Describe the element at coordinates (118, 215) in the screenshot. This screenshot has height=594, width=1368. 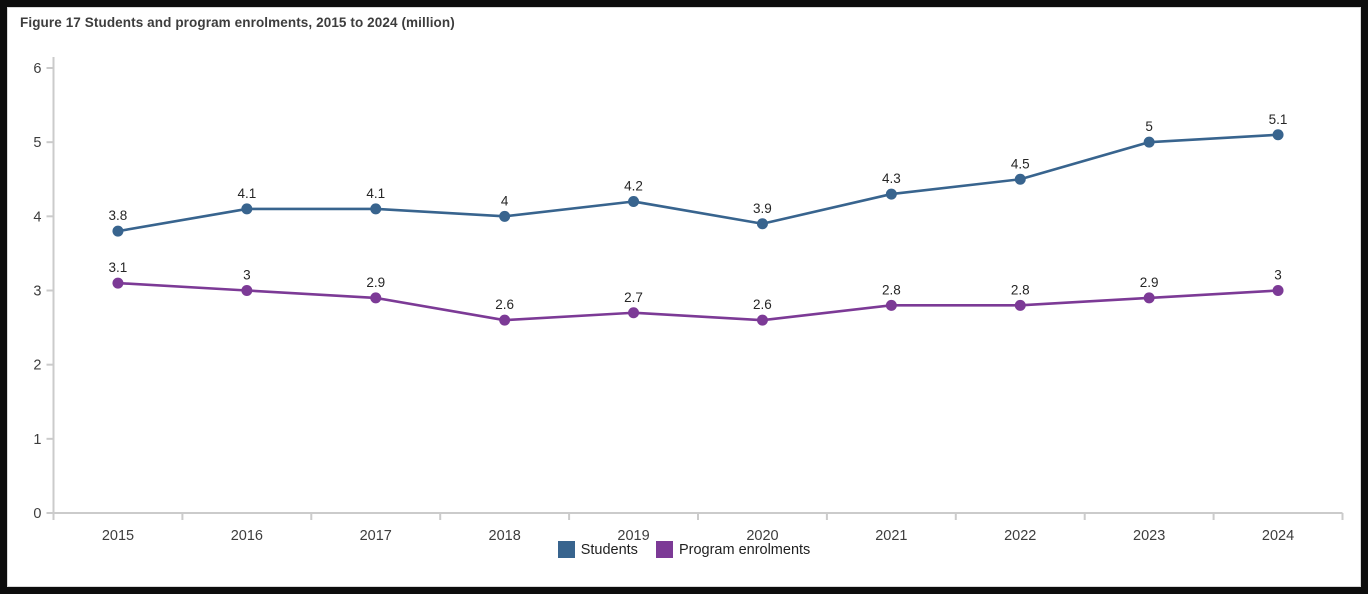
I see `svg-text: 3.8` at that location.